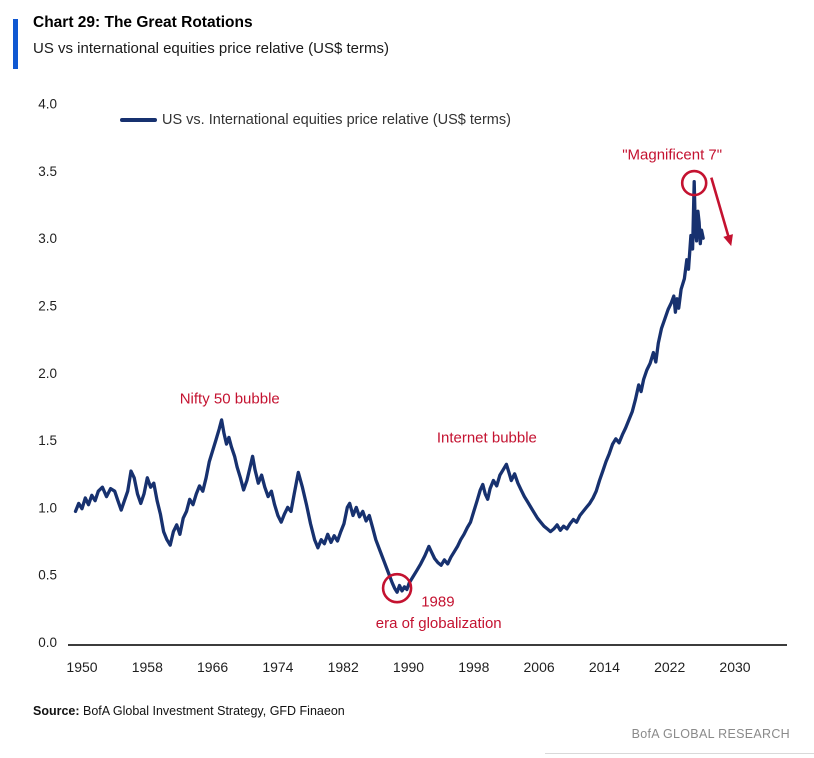  I want to click on annotation-text: "Magnificent 7", so click(672, 155).